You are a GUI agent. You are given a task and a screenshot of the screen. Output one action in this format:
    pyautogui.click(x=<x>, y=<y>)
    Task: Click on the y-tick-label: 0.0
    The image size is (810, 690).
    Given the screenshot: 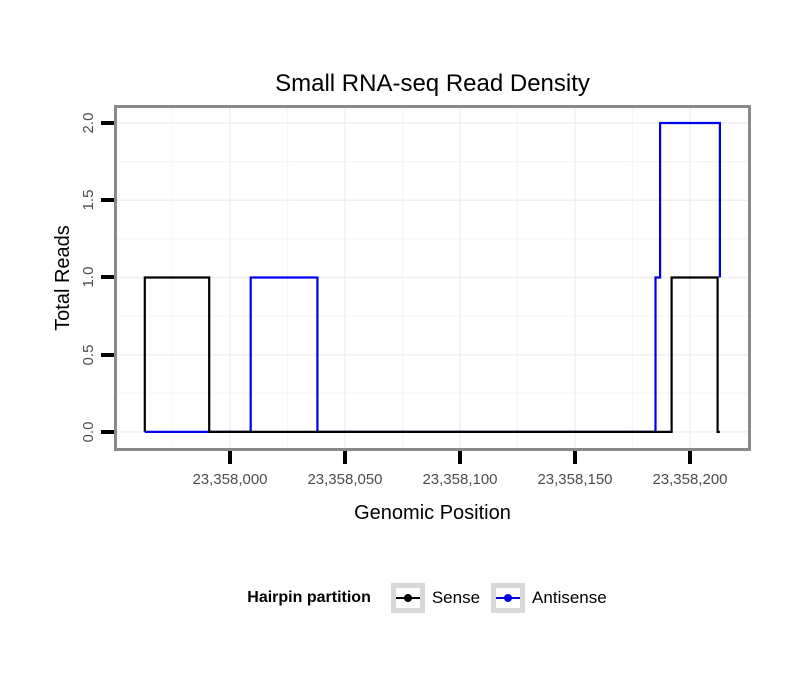 What is the action you would take?
    pyautogui.click(x=88, y=432)
    